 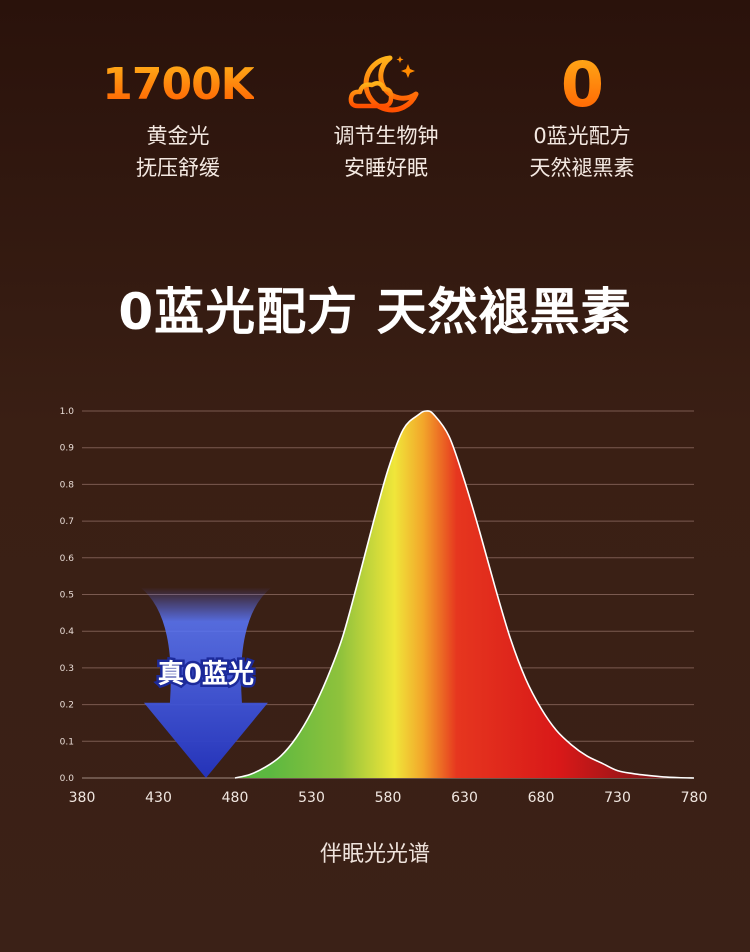 I want to click on feature-sleep: 调节生物钟 安睡好眠, so click(x=386, y=116).